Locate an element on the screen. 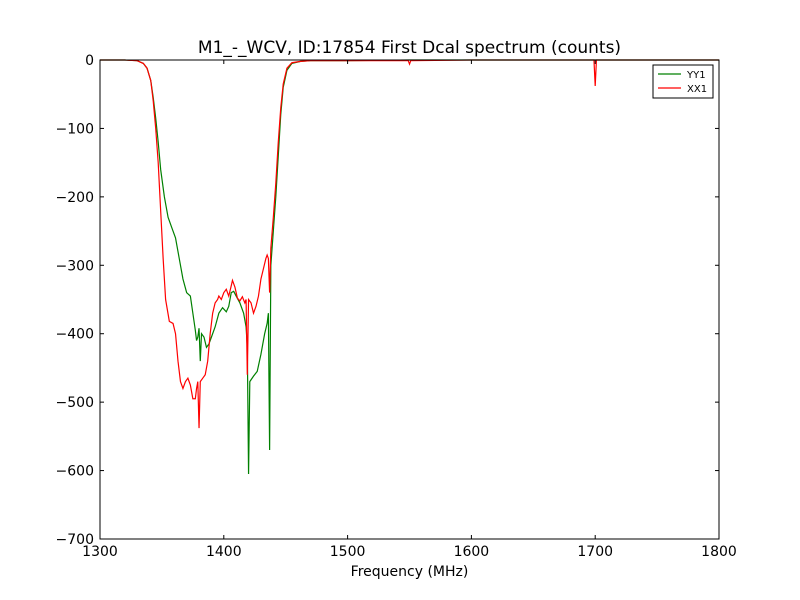 This screenshot has height=600, width=800. y-tick-label: −600 is located at coordinates (75, 472).